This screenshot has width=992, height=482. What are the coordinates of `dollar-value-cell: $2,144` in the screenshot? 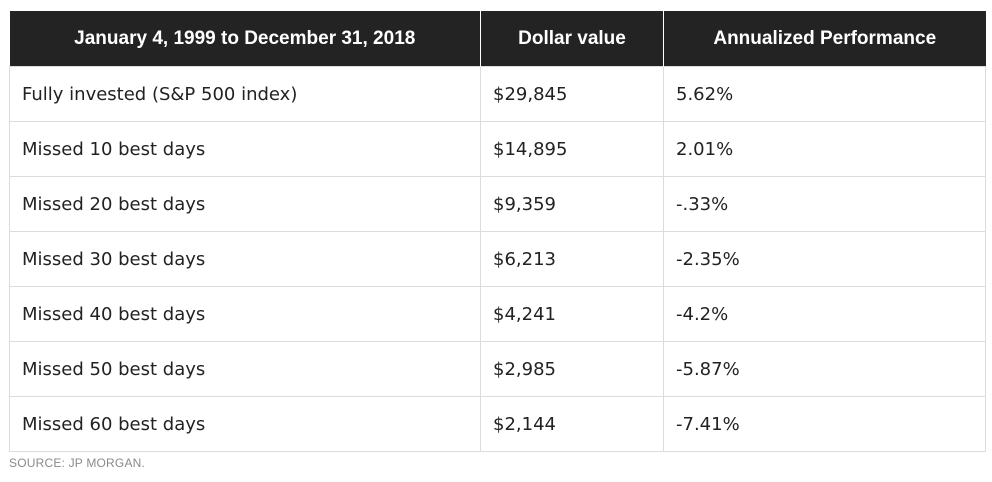 It's located at (572, 424).